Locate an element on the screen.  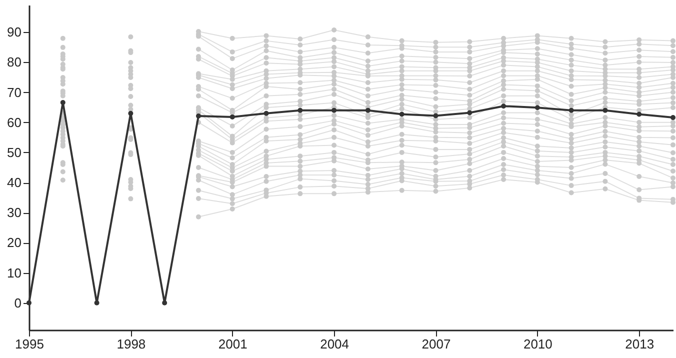
y-tick-label: 90 is located at coordinates (14, 32).